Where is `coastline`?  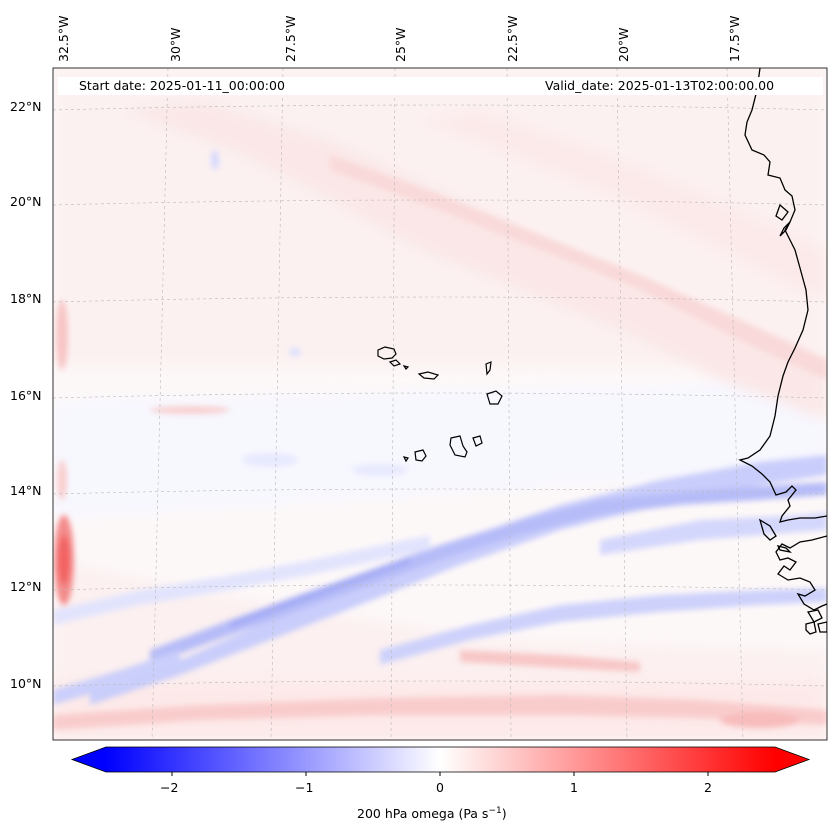
coastline is located at coordinates (782, 351).